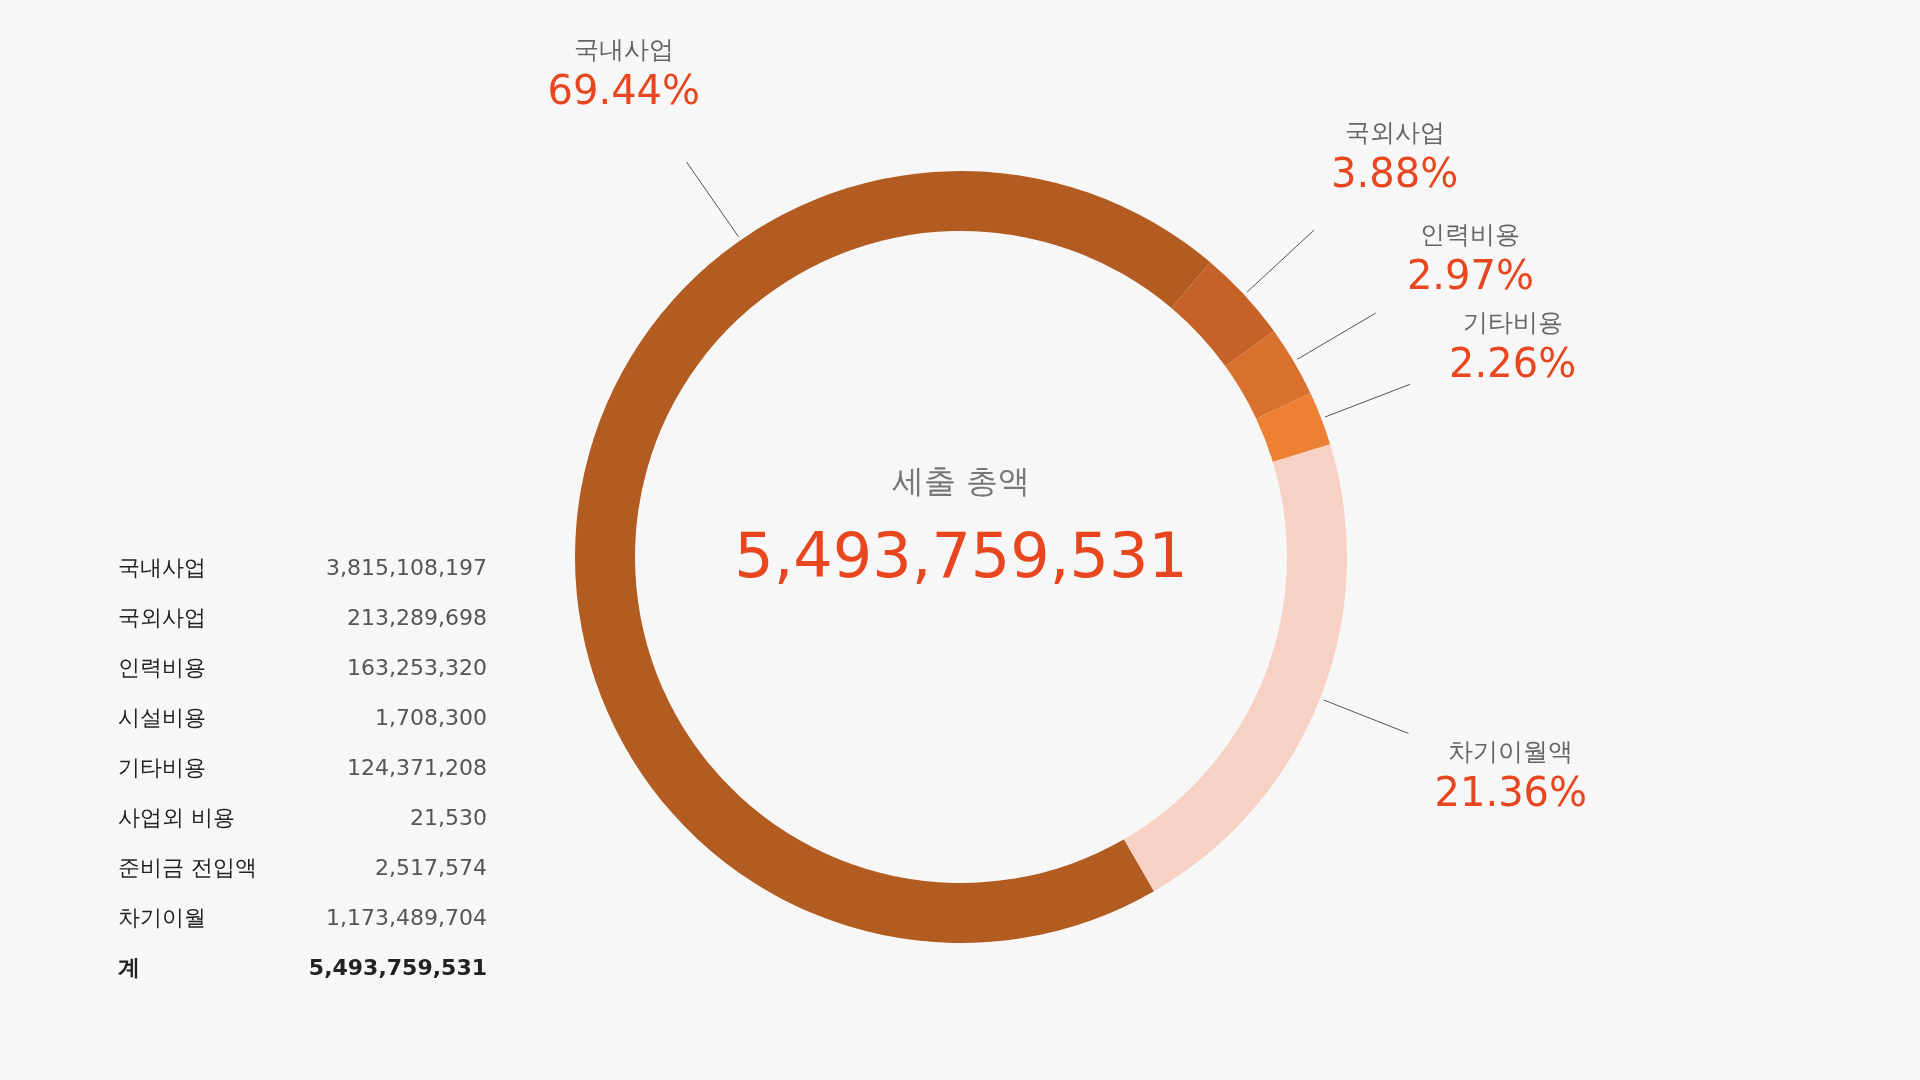  What do you see at coordinates (1394, 133) in the screenshot?
I see `slice-label: 국외사업` at bounding box center [1394, 133].